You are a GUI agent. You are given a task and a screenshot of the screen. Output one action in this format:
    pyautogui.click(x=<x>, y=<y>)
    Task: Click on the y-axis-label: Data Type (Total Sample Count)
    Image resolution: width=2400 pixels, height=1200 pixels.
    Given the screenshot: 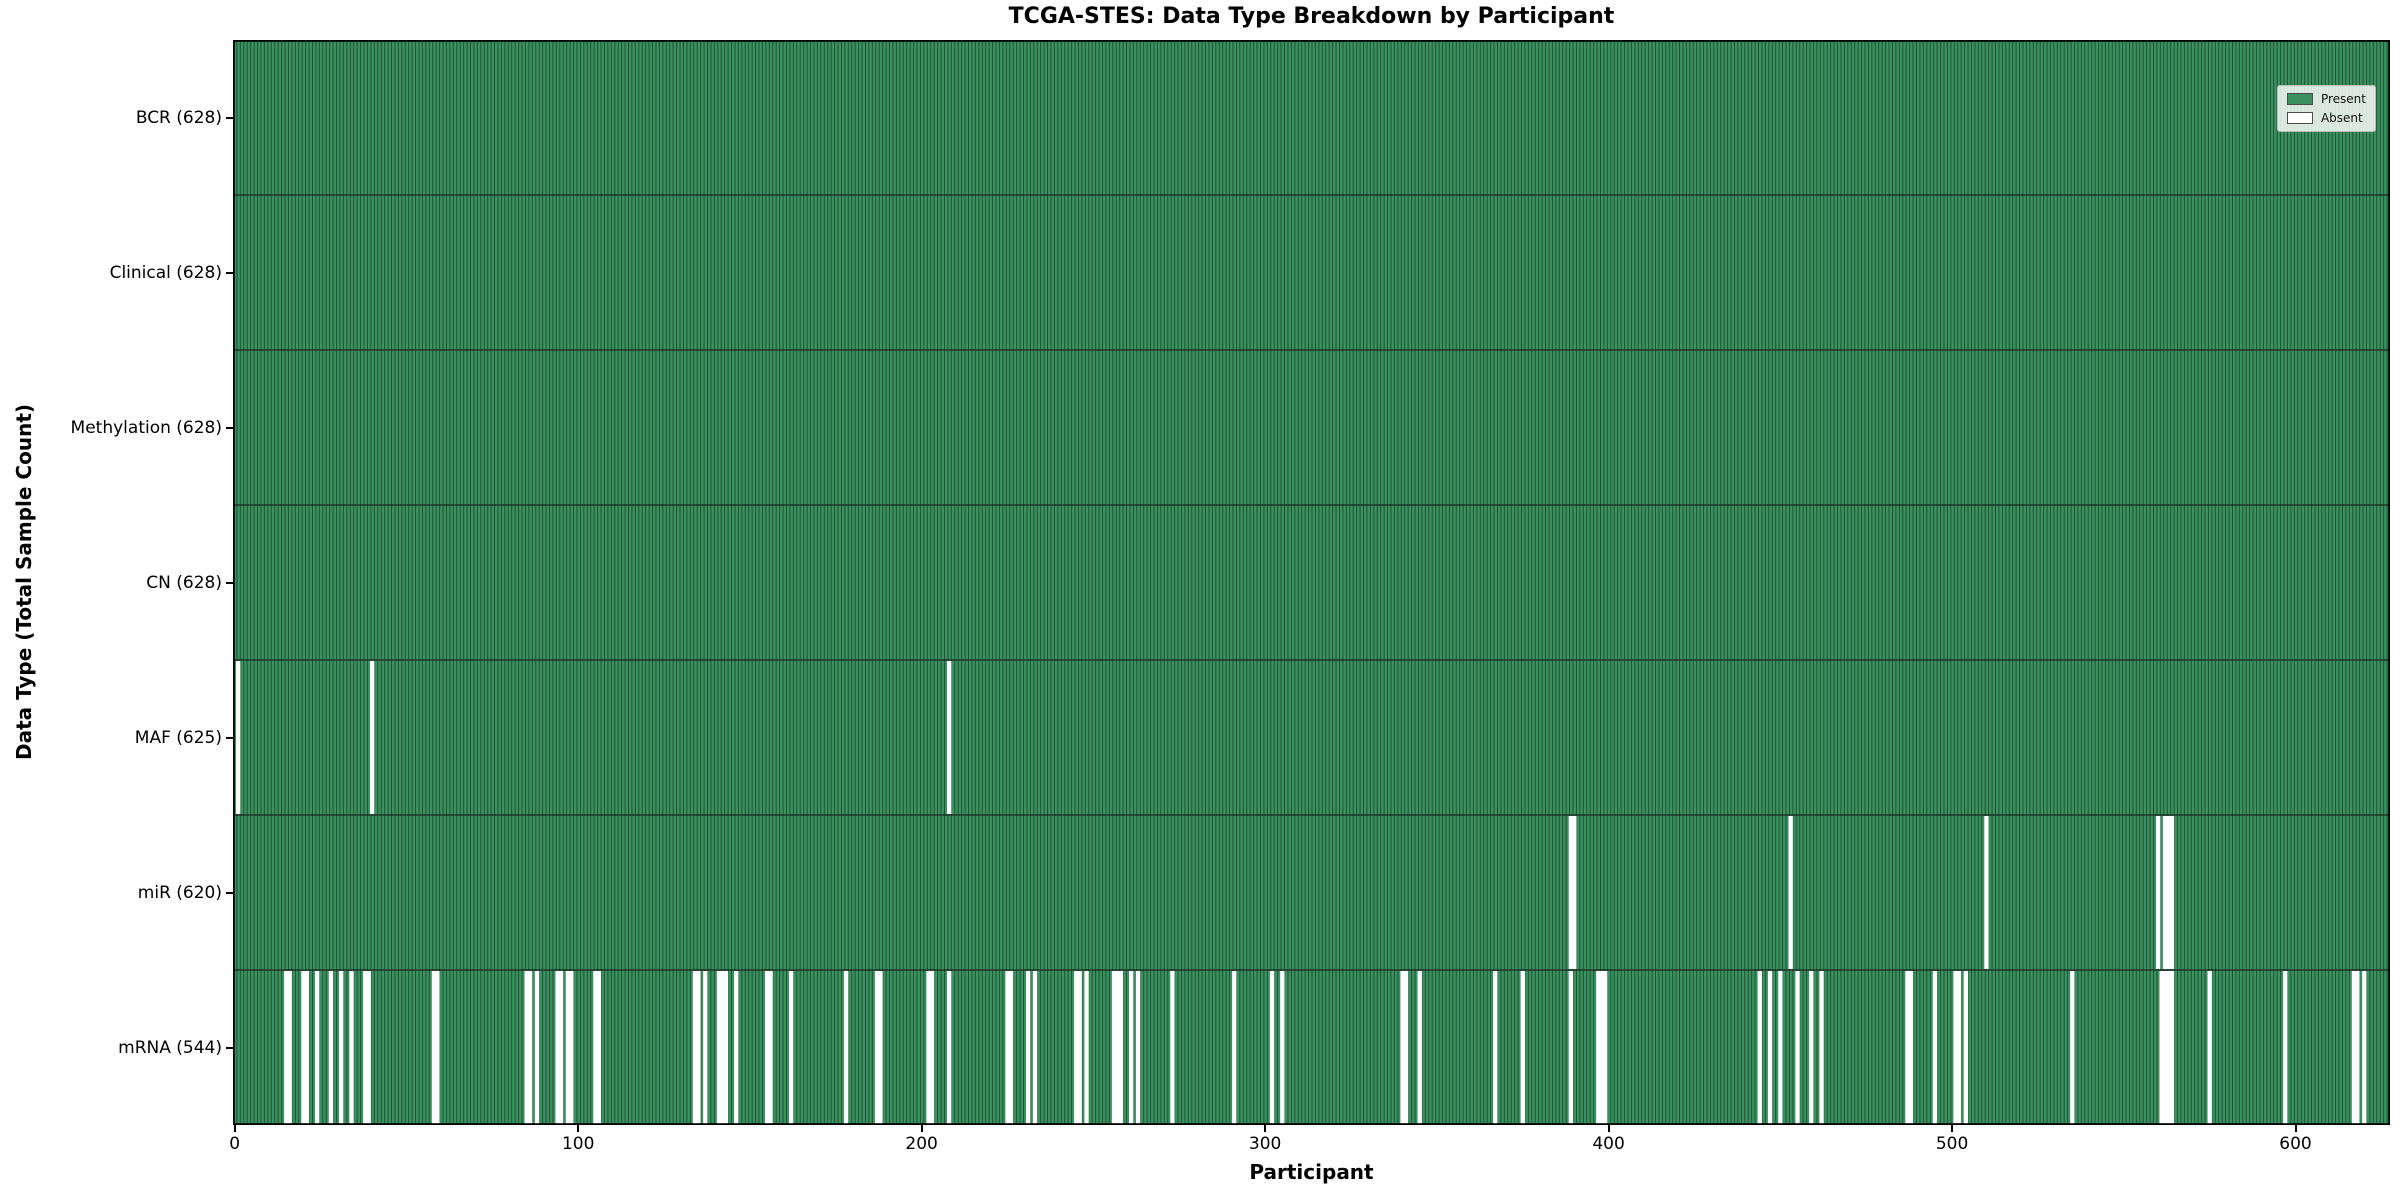 What is the action you would take?
    pyautogui.click(x=24, y=582)
    